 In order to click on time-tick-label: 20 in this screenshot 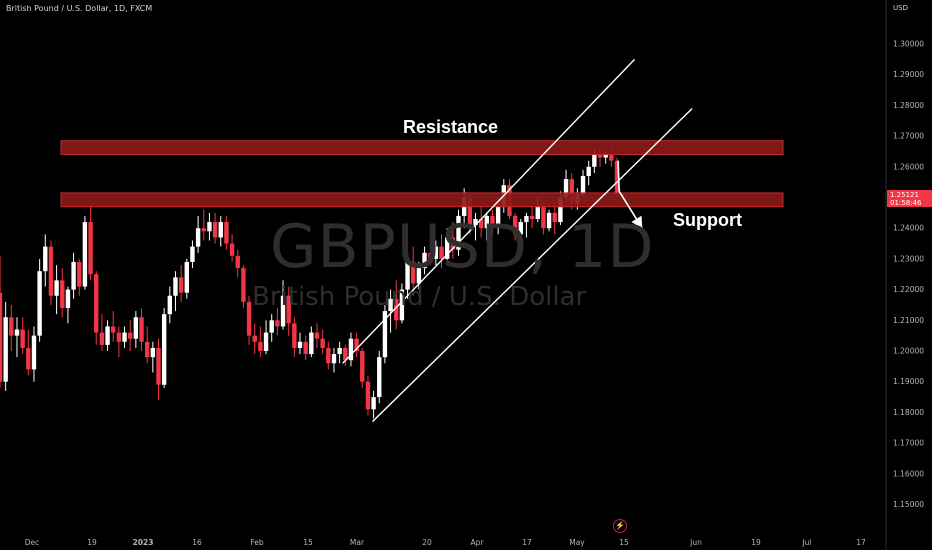, I will do `click(427, 542)`.